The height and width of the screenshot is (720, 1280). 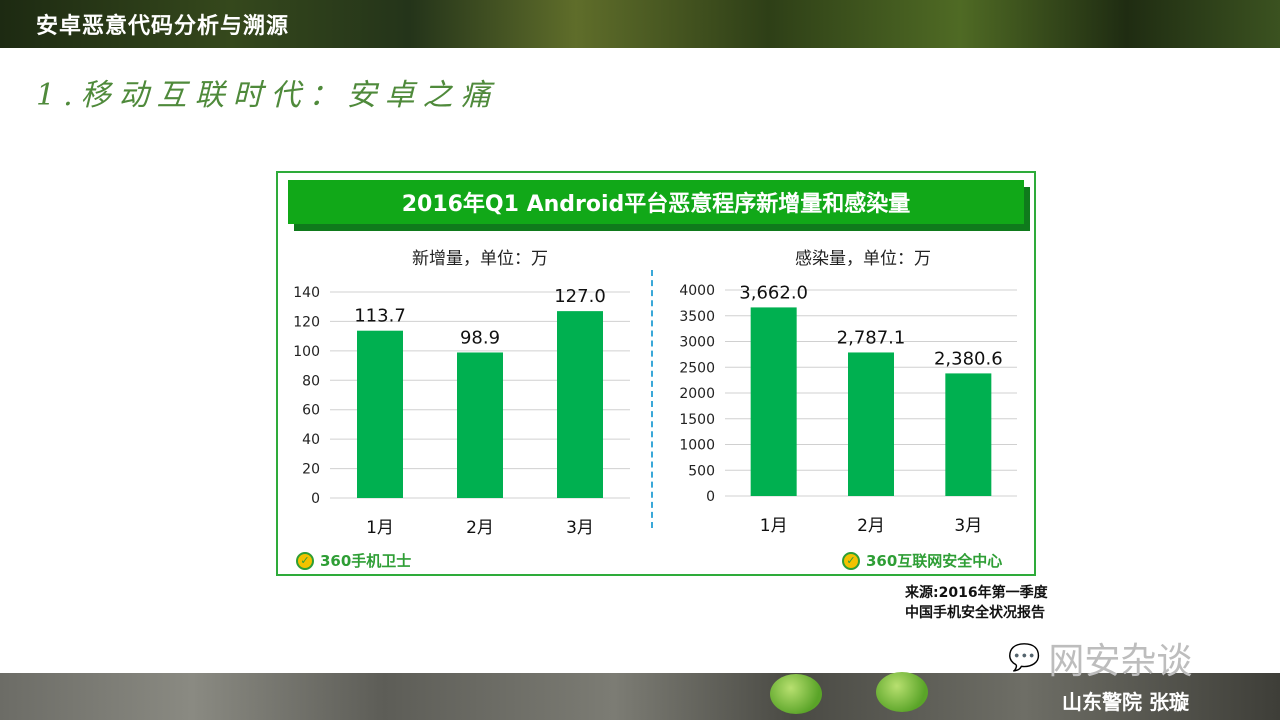 I want to click on y-tick-label: 1500, so click(x=697, y=420).